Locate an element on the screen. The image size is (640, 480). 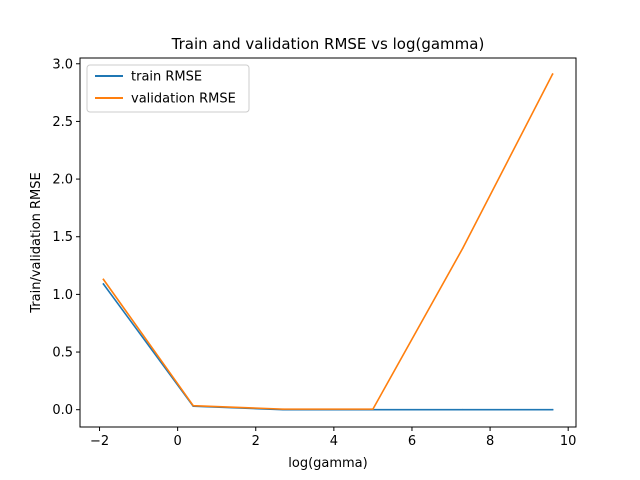
x-tick-label: 10 is located at coordinates (568, 441).